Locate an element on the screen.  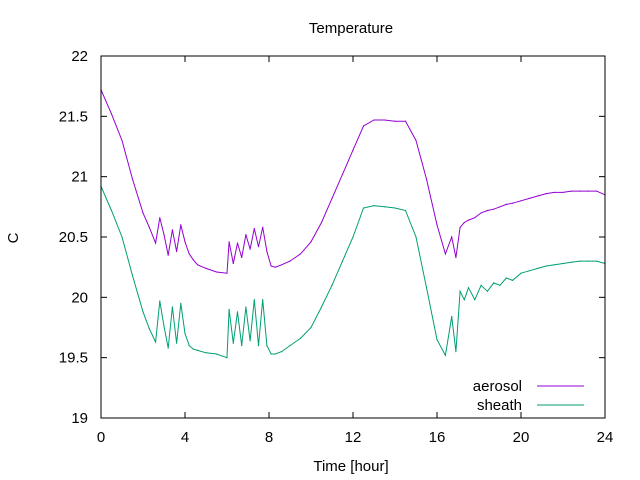
legend-label-aerosol: aerosol is located at coordinates (497, 386).